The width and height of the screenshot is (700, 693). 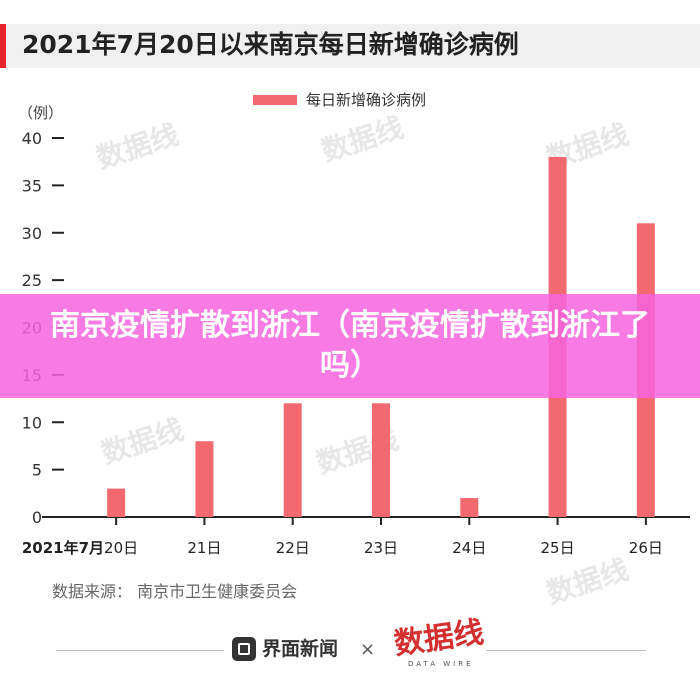 What do you see at coordinates (646, 548) in the screenshot?
I see `x-tick-label: 26日` at bounding box center [646, 548].